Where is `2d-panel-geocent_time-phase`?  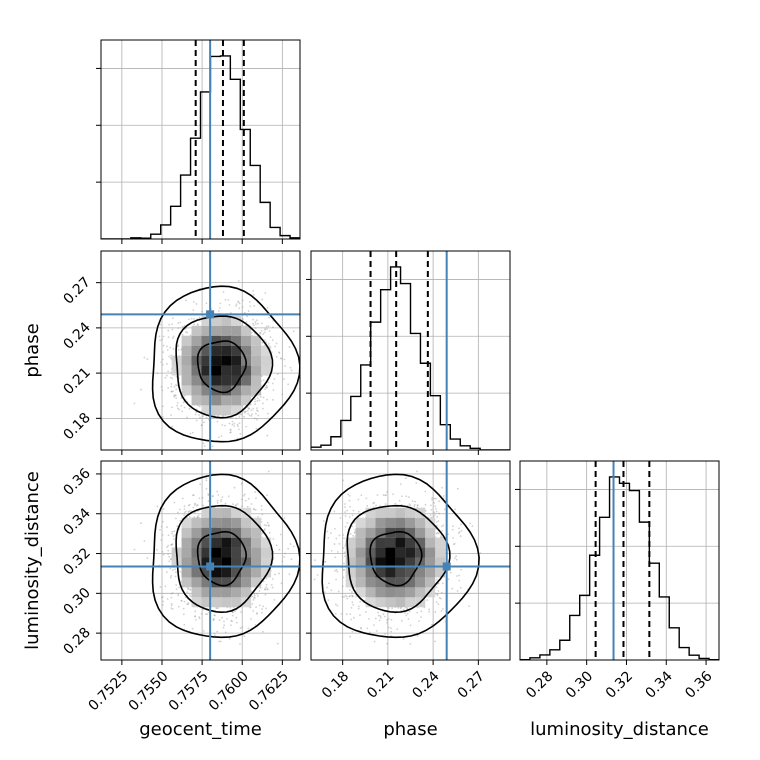
2d-panel-geocent_time-phase is located at coordinates (200, 350).